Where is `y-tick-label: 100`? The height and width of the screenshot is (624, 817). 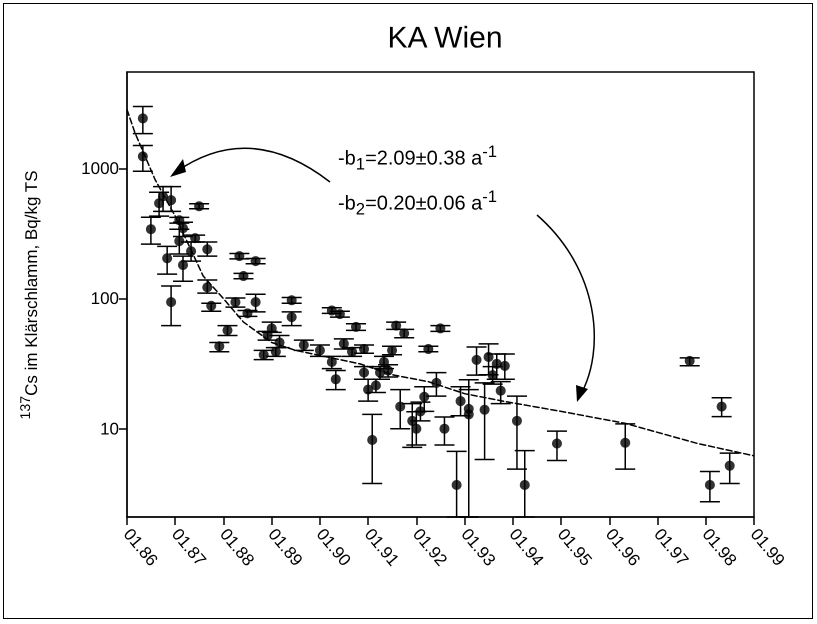
y-tick-label: 100 is located at coordinates (104, 298).